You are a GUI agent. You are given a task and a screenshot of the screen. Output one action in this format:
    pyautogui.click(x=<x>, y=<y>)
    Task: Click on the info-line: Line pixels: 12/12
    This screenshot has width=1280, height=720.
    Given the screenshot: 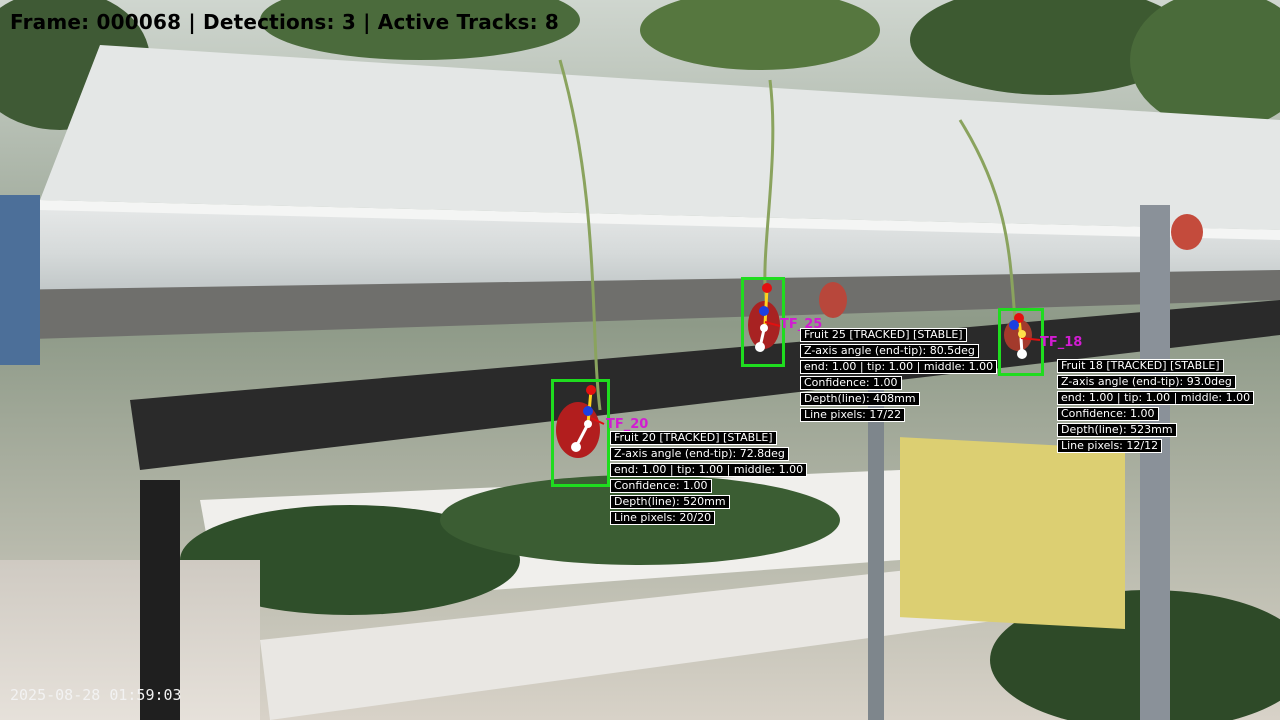 What is the action you would take?
    pyautogui.click(x=1110, y=446)
    